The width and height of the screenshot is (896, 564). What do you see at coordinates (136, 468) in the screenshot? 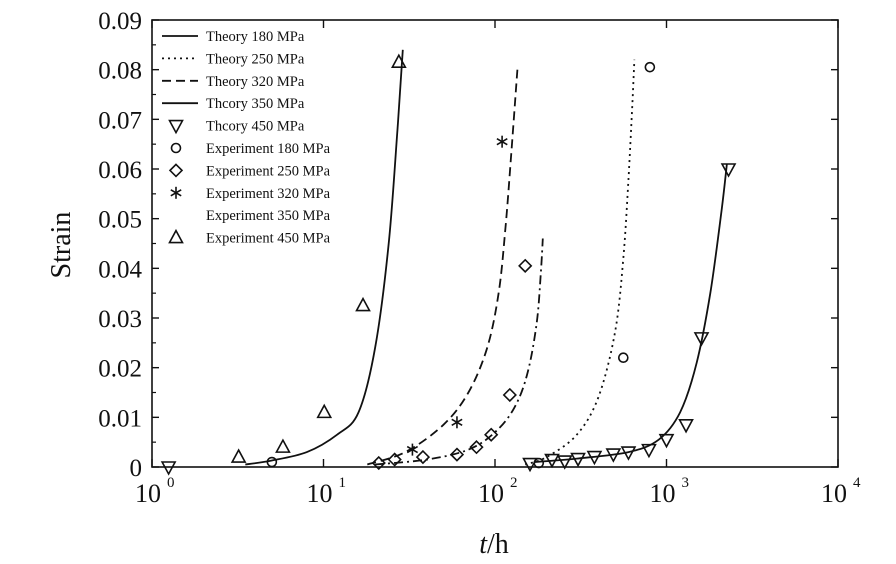
I see `y-tick-label: 0` at bounding box center [136, 468].